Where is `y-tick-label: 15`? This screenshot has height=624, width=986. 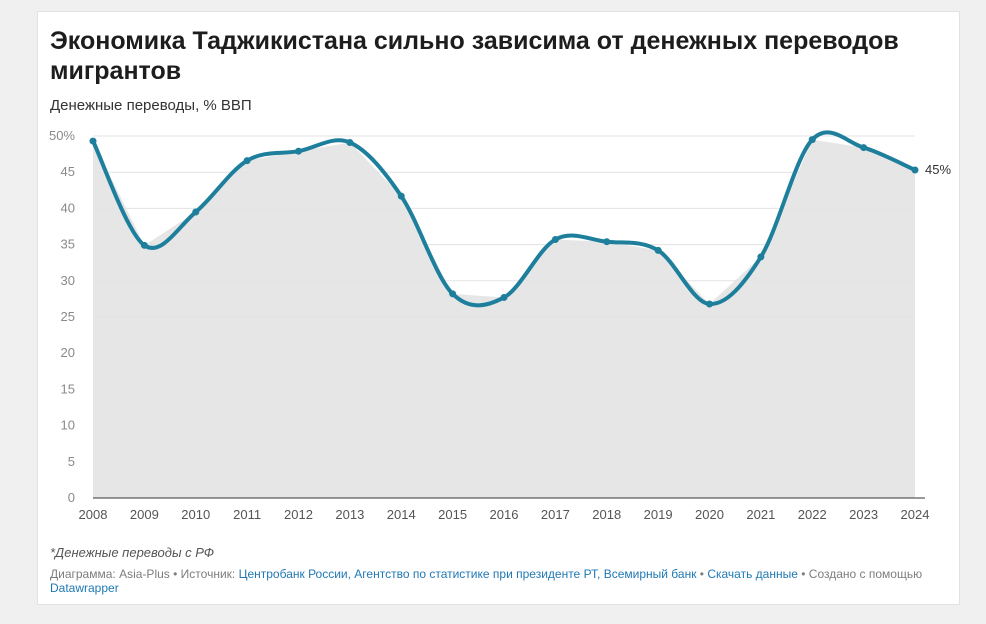 y-tick-label: 15 is located at coordinates (68, 388).